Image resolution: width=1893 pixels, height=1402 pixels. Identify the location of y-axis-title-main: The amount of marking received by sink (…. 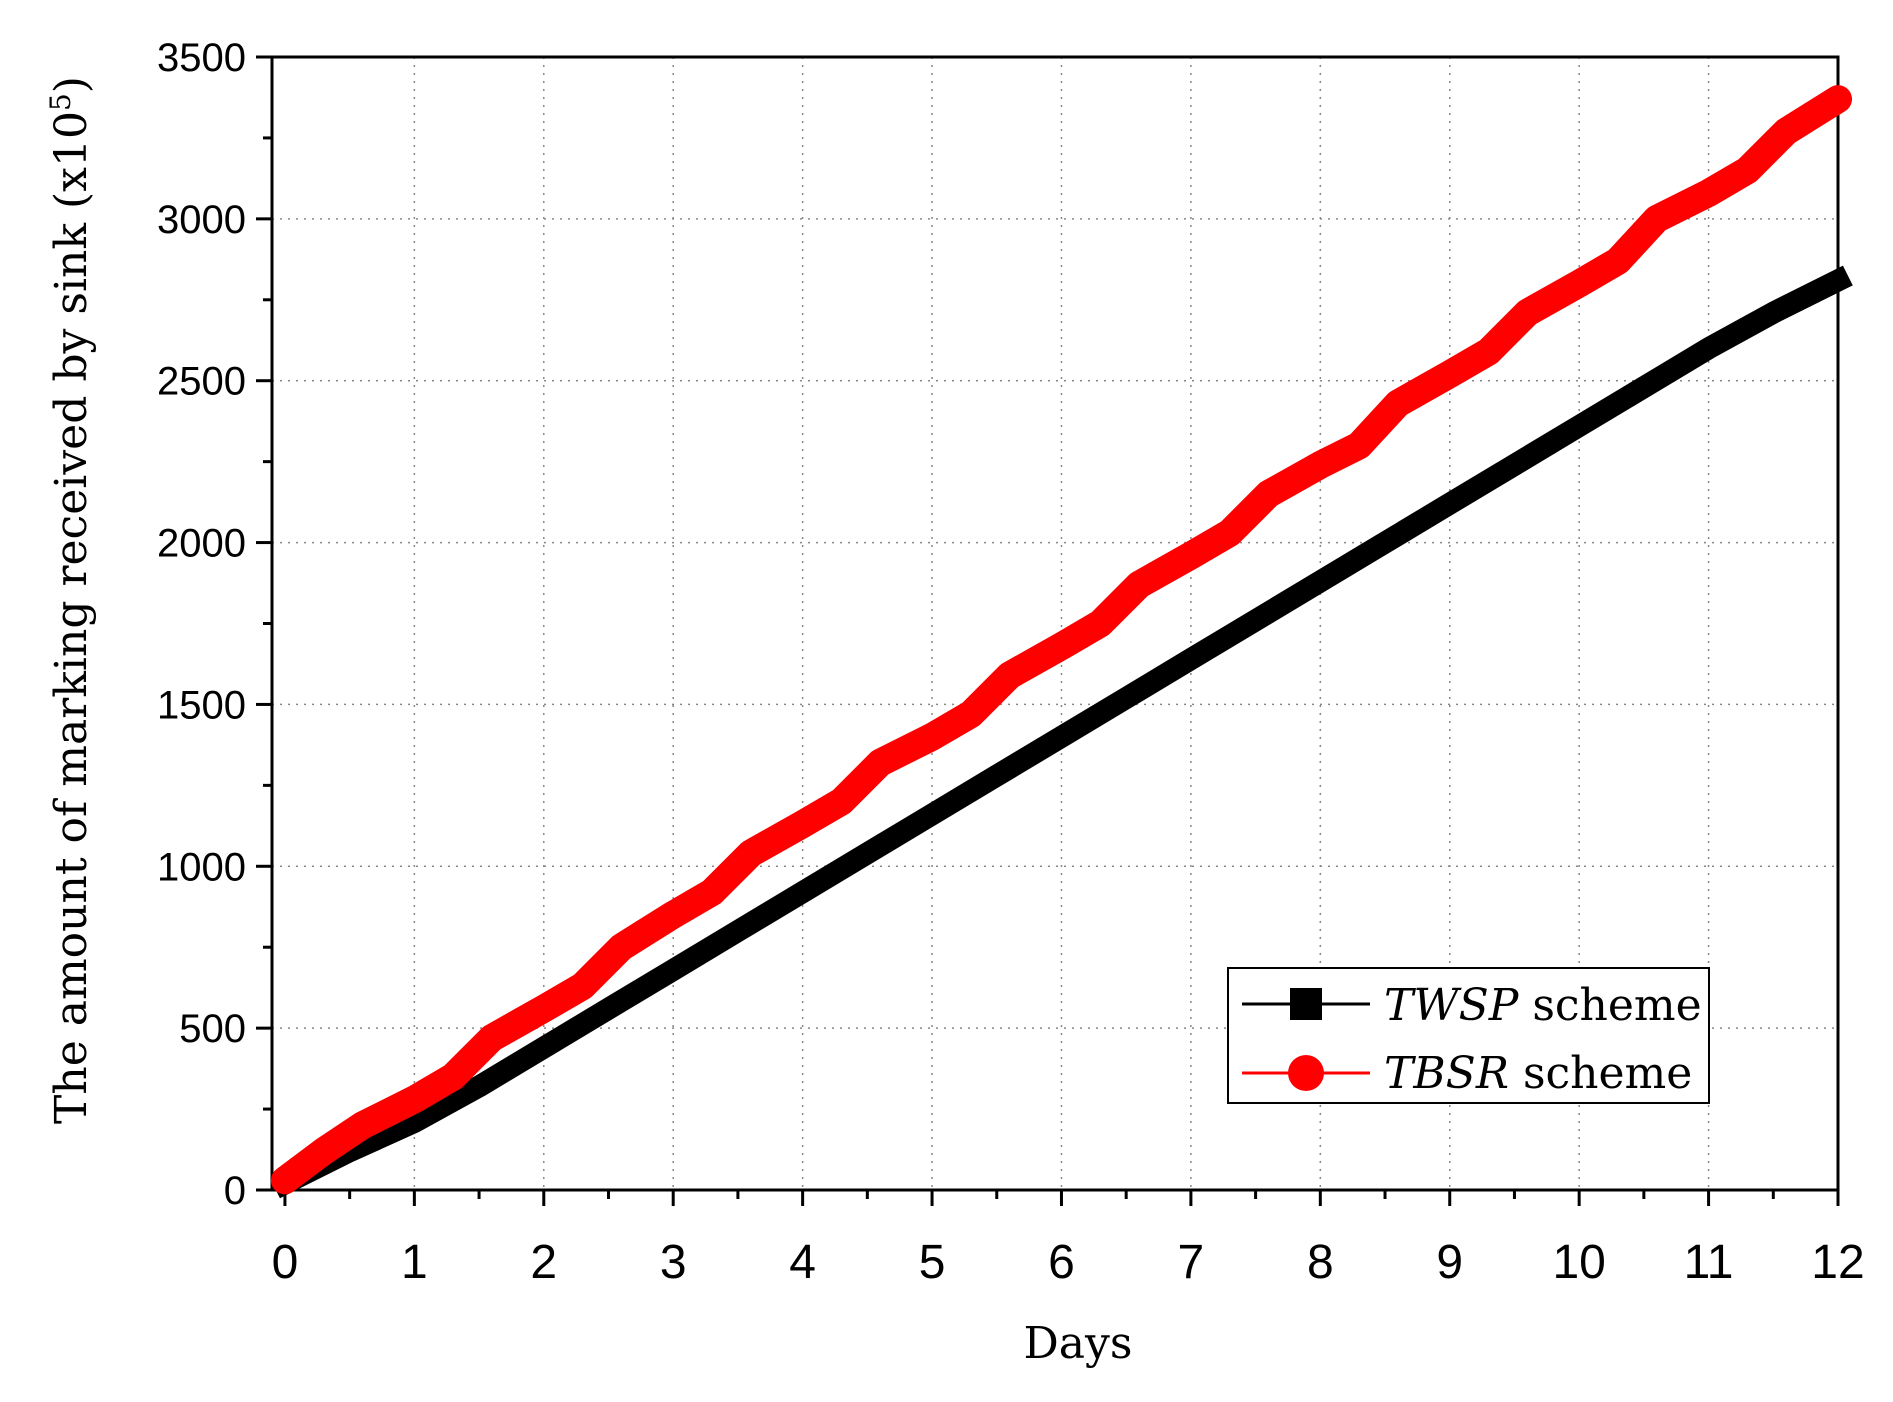
(71, 617).